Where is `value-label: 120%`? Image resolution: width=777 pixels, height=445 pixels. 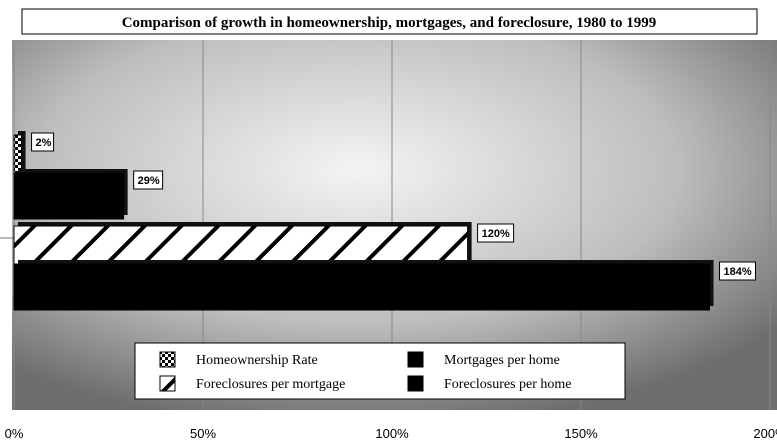 value-label: 120% is located at coordinates (496, 234).